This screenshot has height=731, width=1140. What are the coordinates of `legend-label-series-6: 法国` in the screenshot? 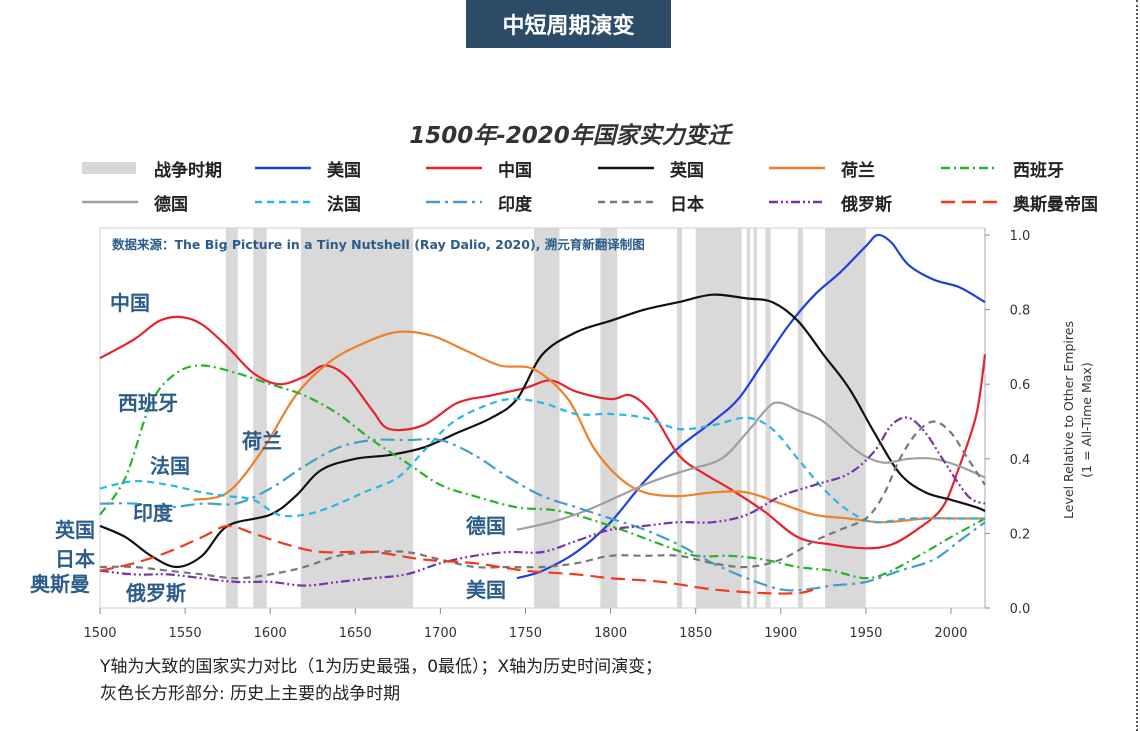 It's located at (344, 204).